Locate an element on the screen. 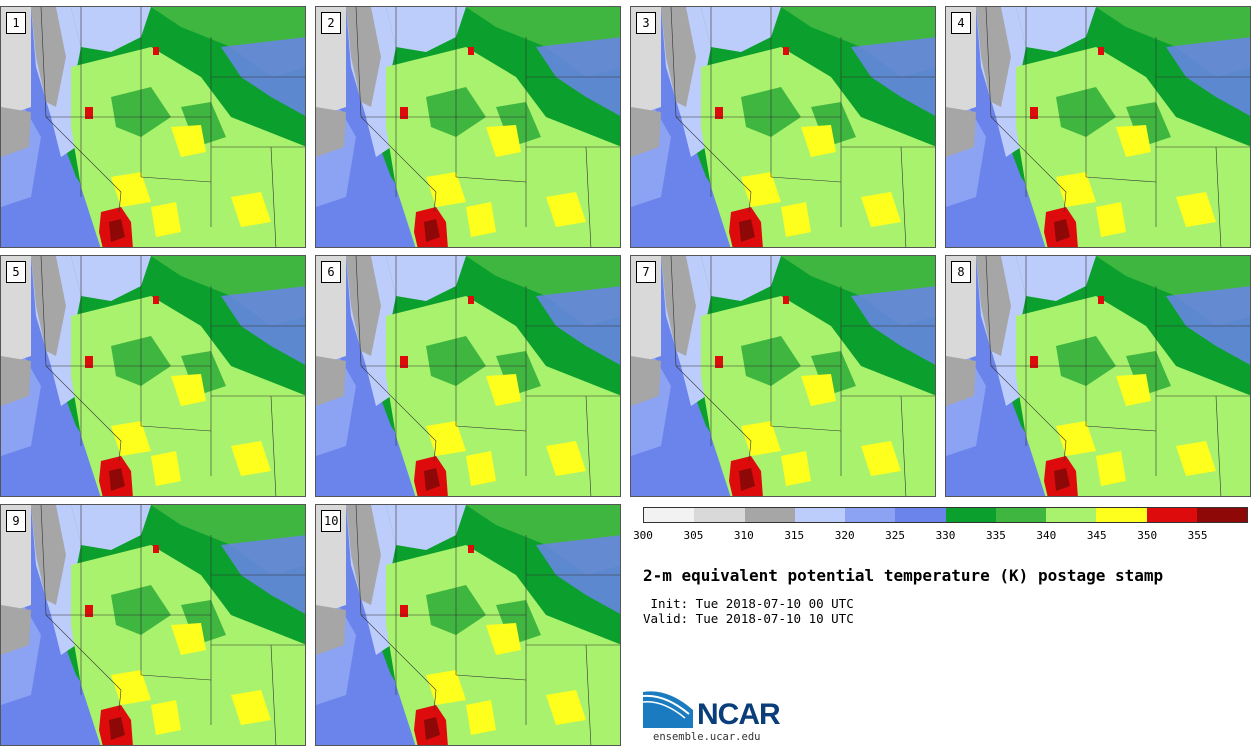 The width and height of the screenshot is (1260, 746). panel-number: 7 is located at coordinates (646, 272).